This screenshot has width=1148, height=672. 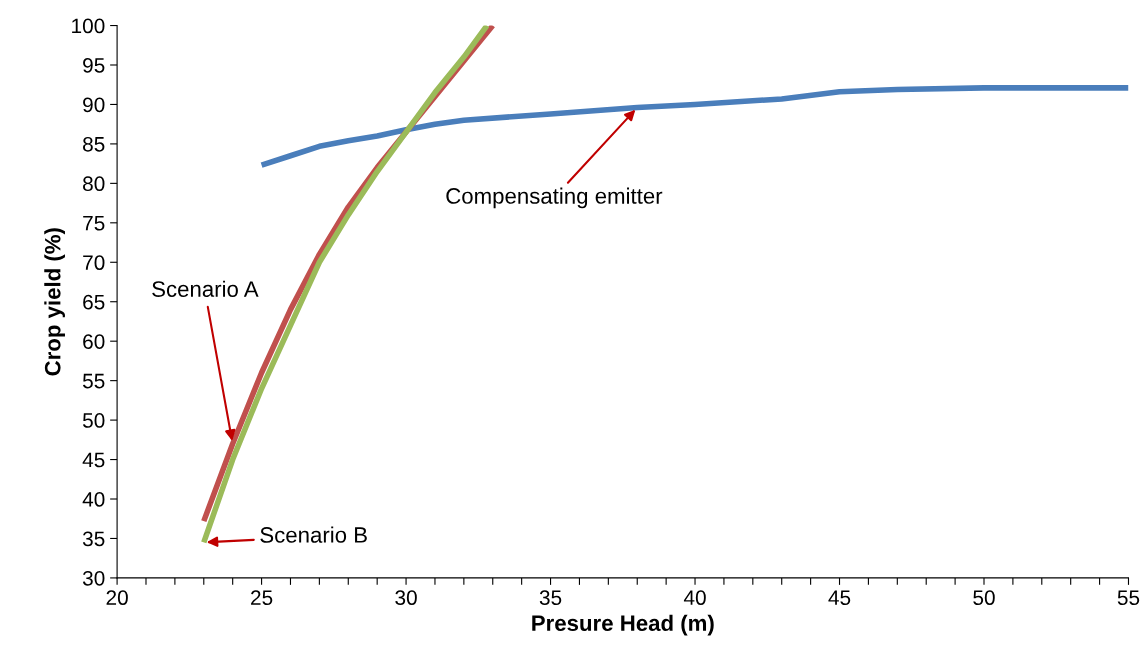 I want to click on y-tick-label: 40, so click(x=93, y=499).